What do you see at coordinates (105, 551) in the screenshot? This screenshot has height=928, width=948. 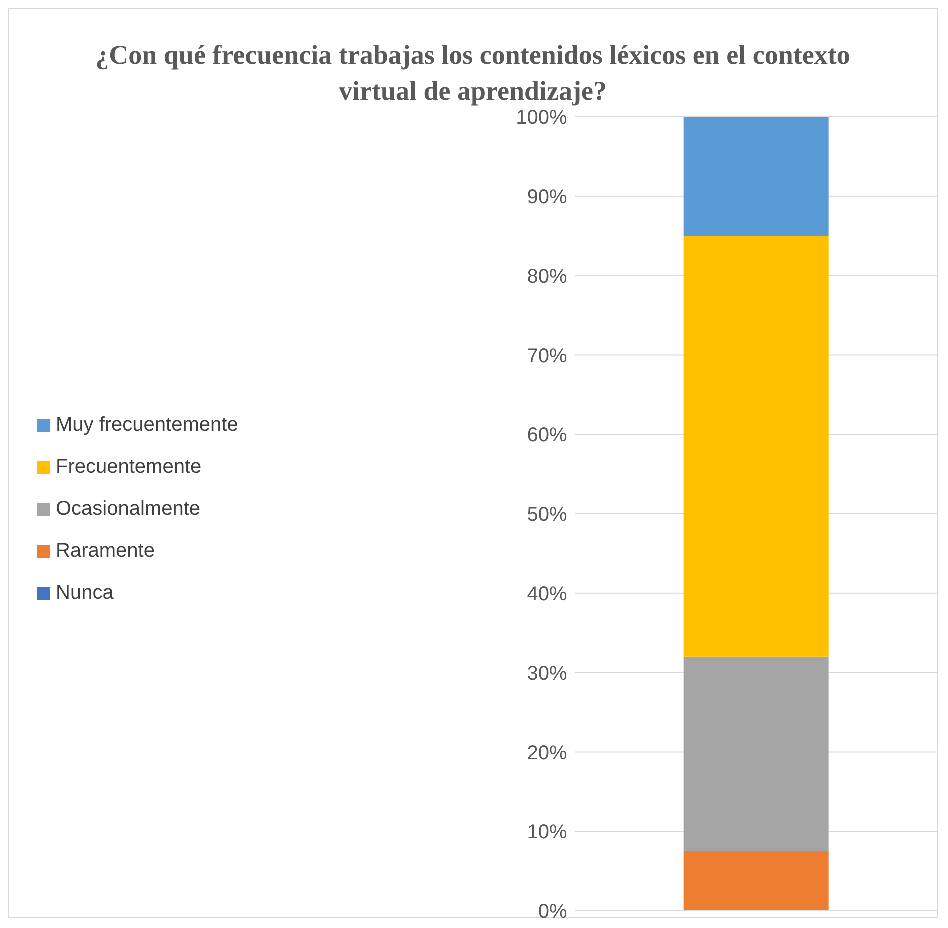 I see `legend-label: Raramente` at bounding box center [105, 551].